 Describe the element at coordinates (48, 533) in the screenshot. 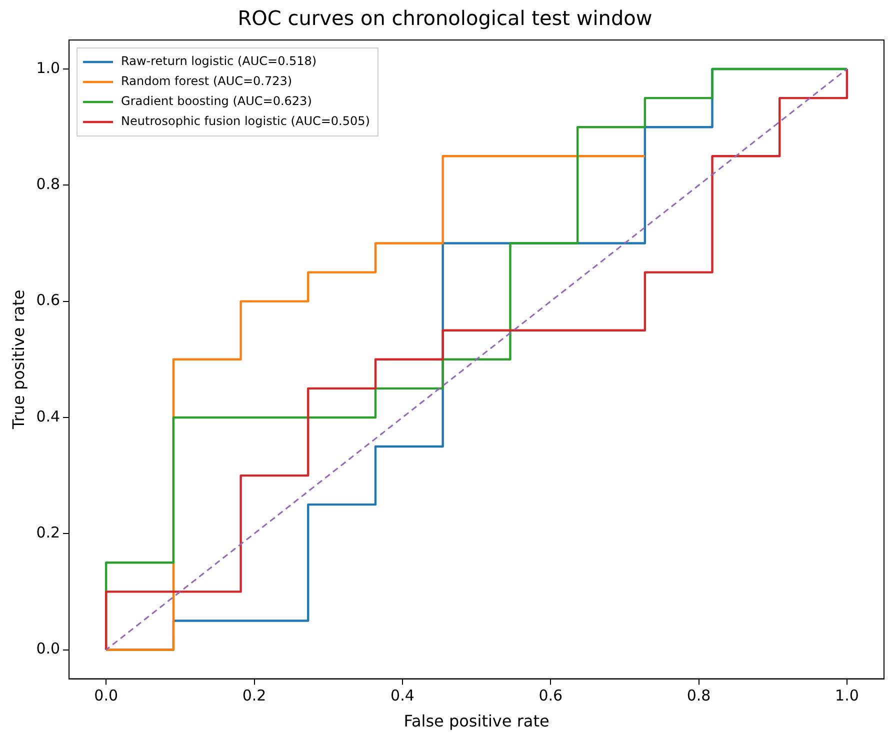

I see `y-tick-label: 0.2` at that location.